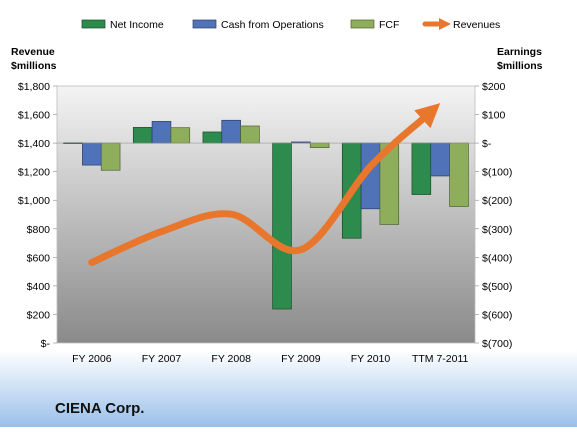  Describe the element at coordinates (34, 87) in the screenshot. I see `left-axis-tick-label: $1,800` at that location.